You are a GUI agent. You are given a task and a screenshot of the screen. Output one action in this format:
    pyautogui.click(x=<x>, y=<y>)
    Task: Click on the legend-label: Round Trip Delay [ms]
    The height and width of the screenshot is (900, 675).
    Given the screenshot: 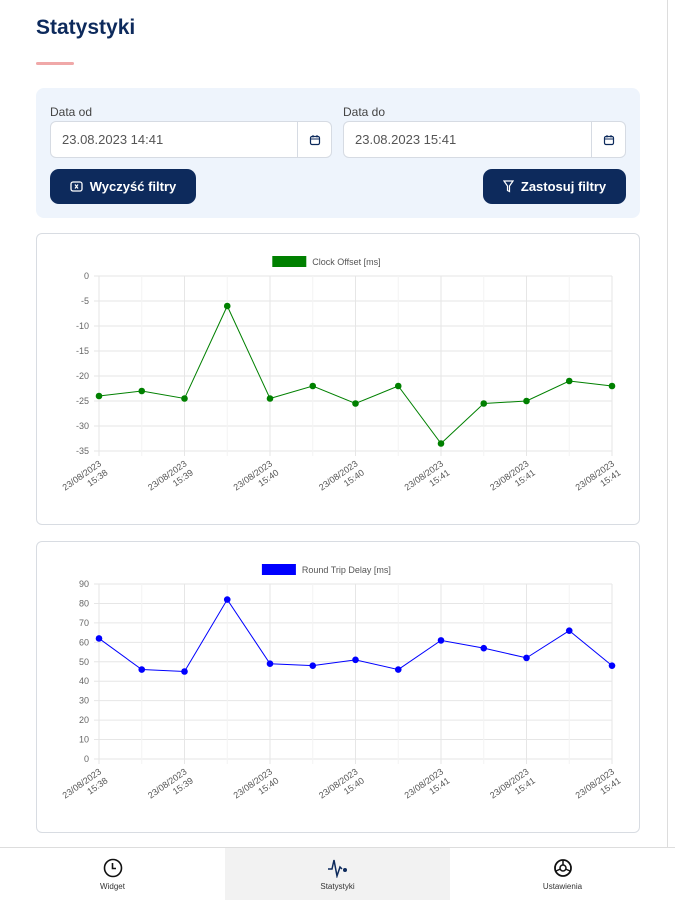 What is the action you would take?
    pyautogui.click(x=346, y=570)
    